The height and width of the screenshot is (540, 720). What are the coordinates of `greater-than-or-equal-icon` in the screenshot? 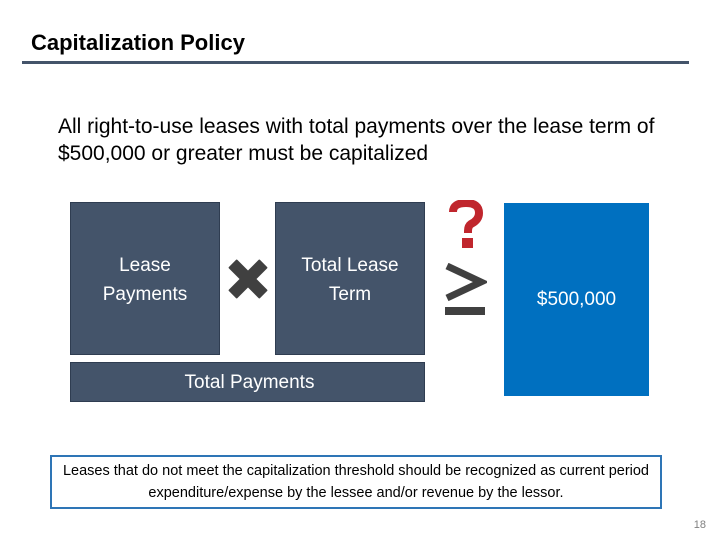 It's located at (466, 289).